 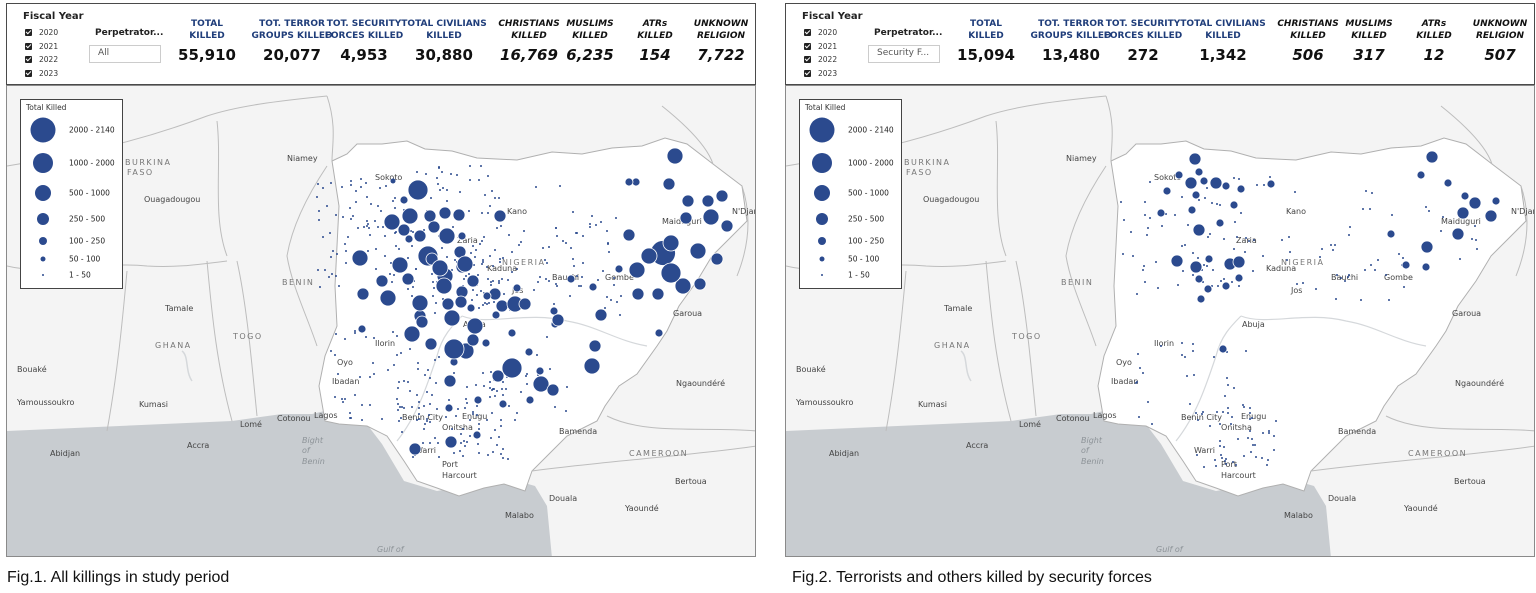 I want to click on place-label-port: Port, so click(x=450, y=464).